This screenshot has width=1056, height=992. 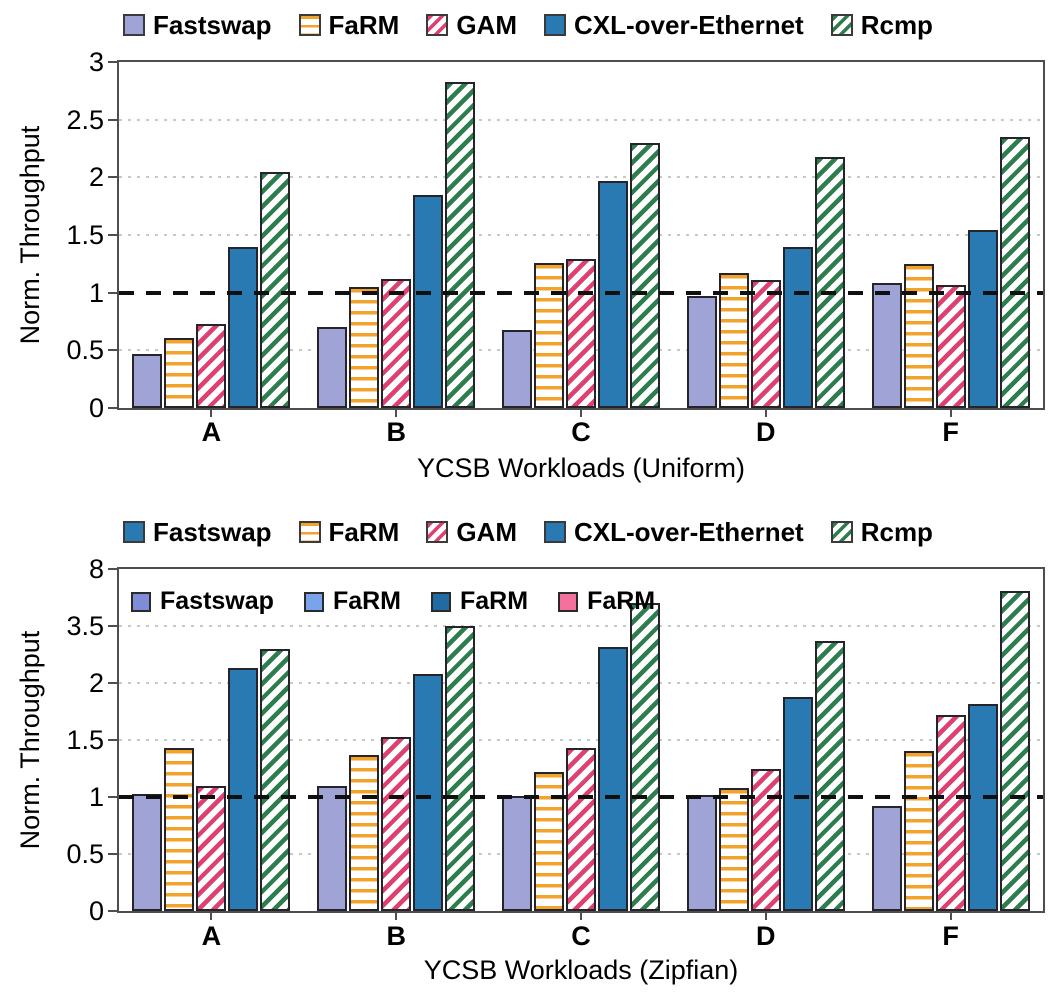 What do you see at coordinates (528, 25) in the screenshot?
I see `legend-uniform: Fastswap FaRM GAM CXL-over-Ethernet Rcmp` at bounding box center [528, 25].